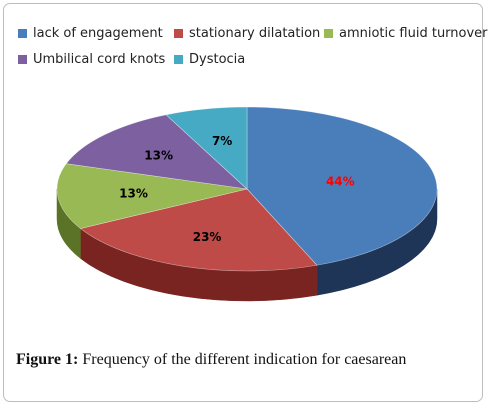 This screenshot has height=407, width=488. What do you see at coordinates (217, 59) in the screenshot?
I see `legend-label: Dystocia` at bounding box center [217, 59].